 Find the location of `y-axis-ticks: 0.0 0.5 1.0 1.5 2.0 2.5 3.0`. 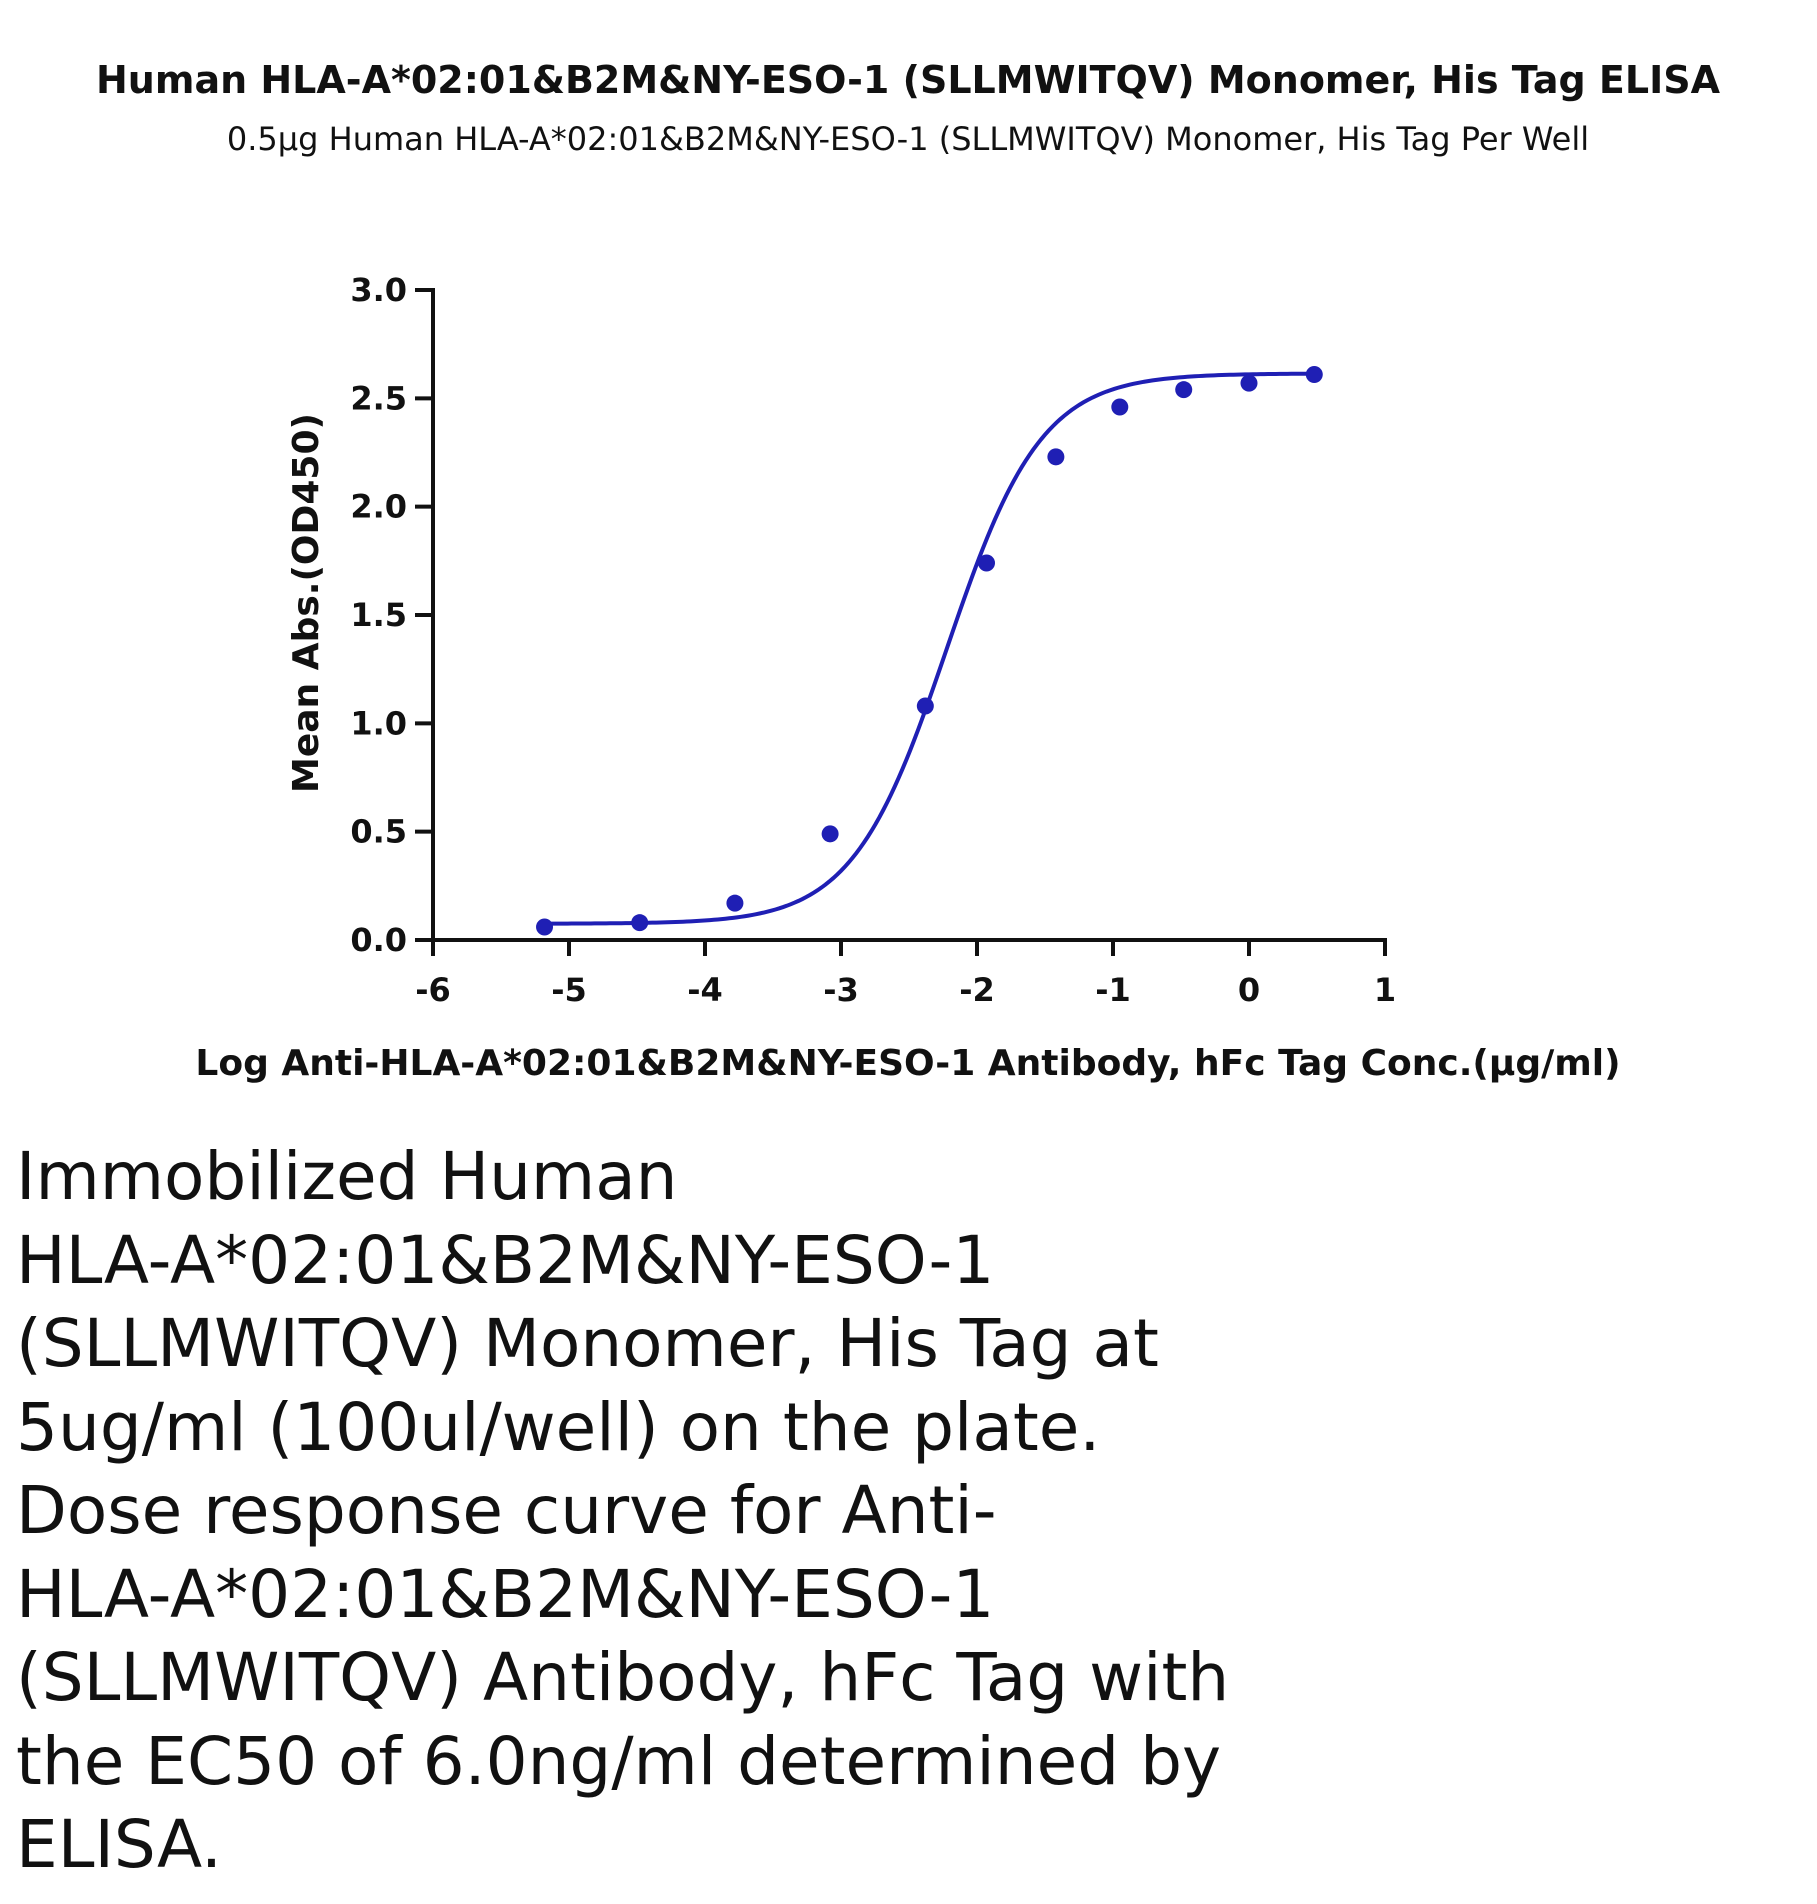

y-axis-ticks: 0.0 0.5 1.0 1.5 2.0 2.5 3.0 is located at coordinates (391, 615).